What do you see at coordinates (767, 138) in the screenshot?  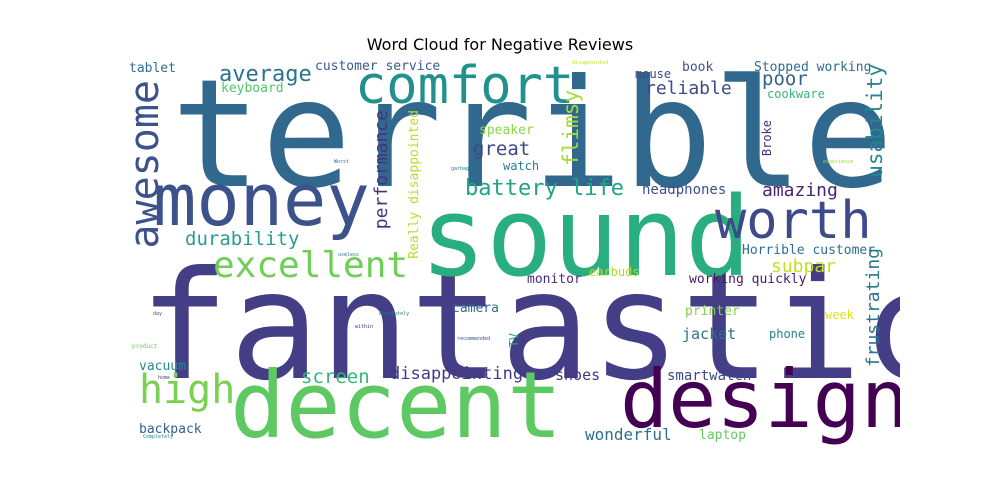 I see `cloud-word: Broke` at bounding box center [767, 138].